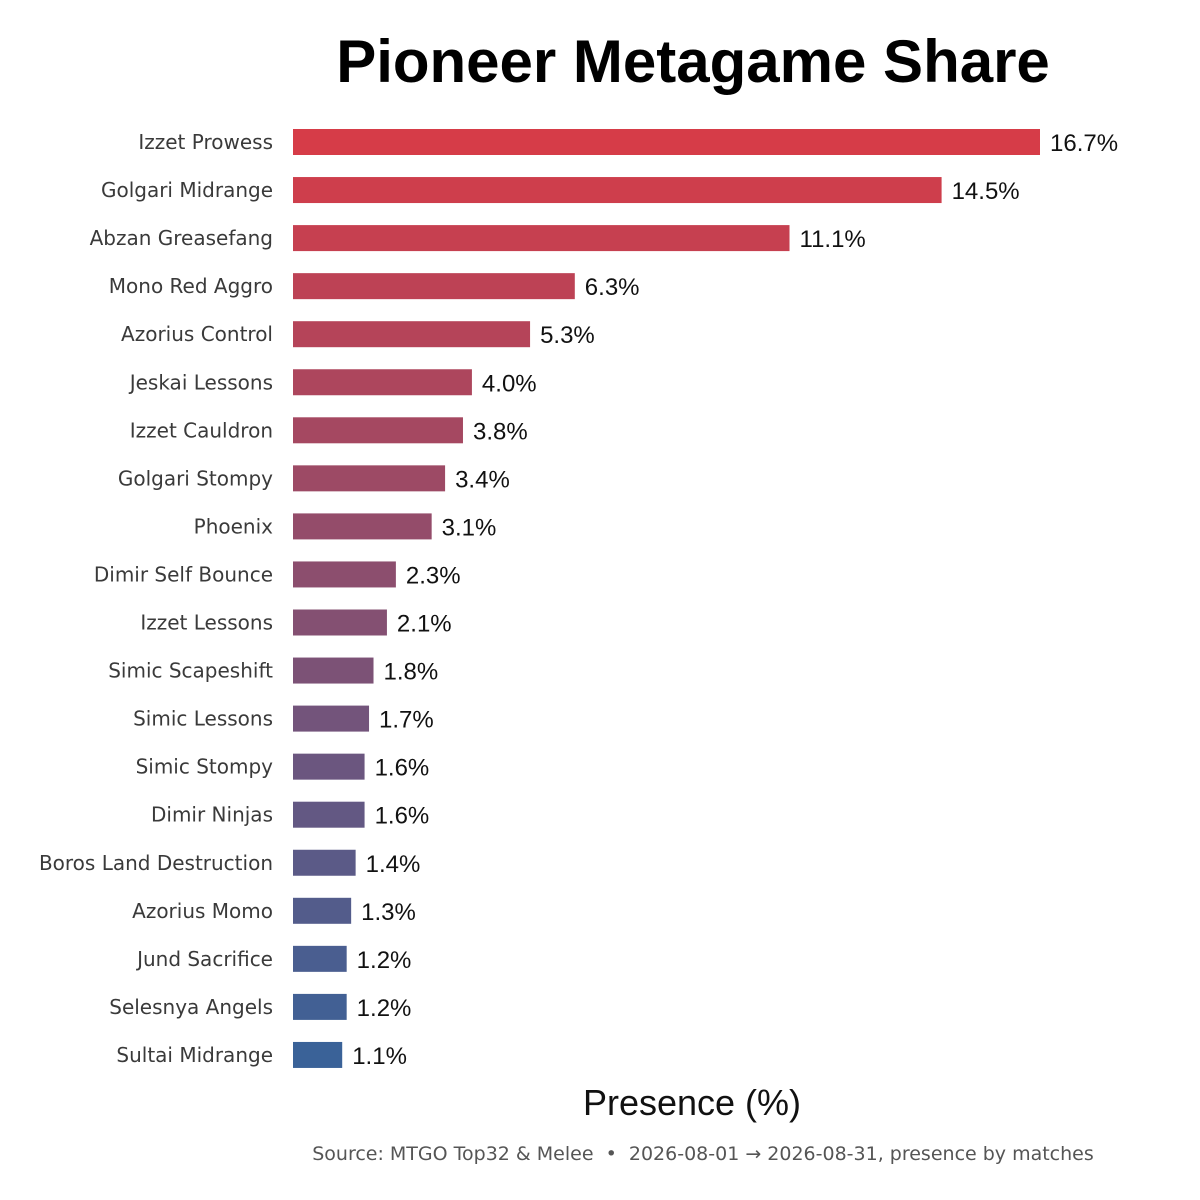 Image resolution: width=1200 pixels, height=1200 pixels. Describe the element at coordinates (205, 767) in the screenshot. I see `category-label: Simic Stompy` at that location.